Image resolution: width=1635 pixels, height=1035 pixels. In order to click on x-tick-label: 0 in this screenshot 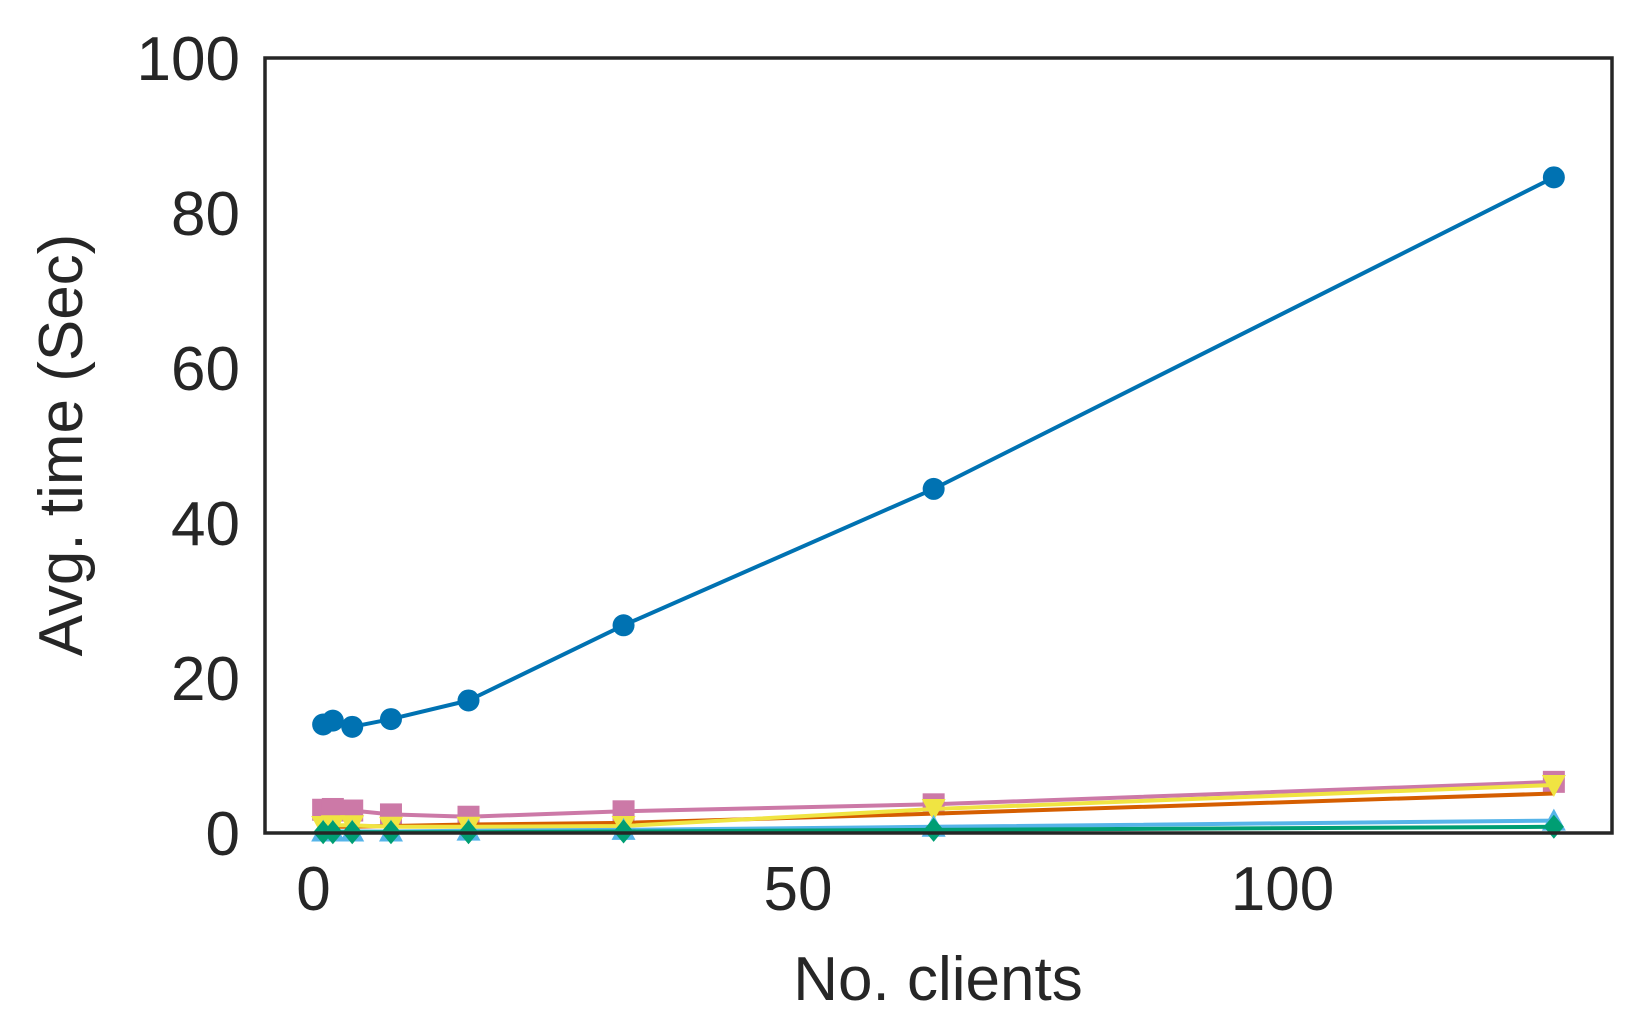, I will do `click(313, 889)`.